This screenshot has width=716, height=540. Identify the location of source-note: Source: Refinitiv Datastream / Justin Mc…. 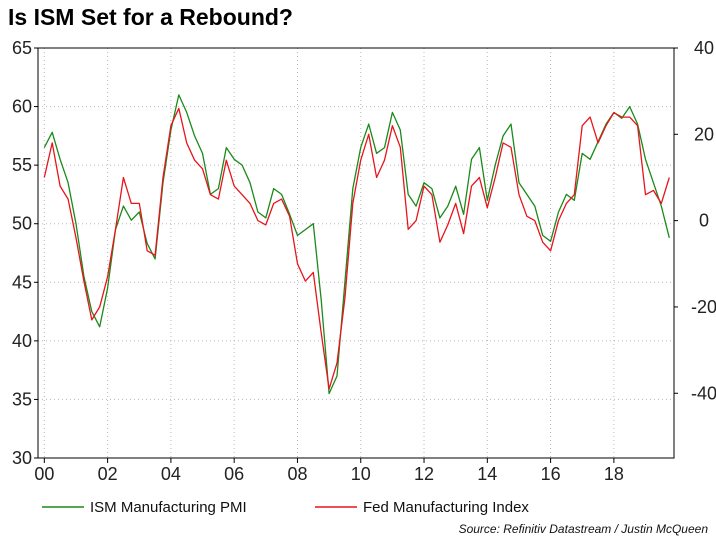
(583, 529).